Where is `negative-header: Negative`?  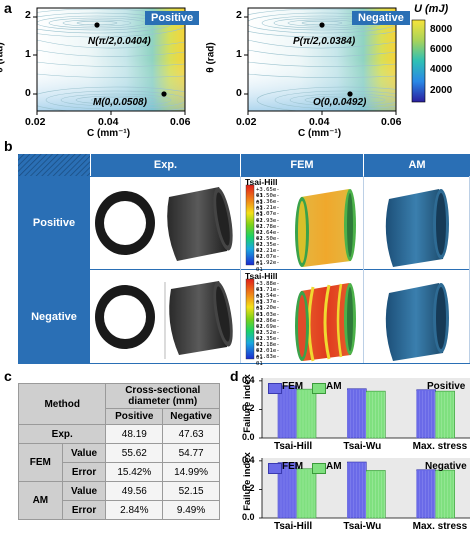 negative-header: Negative is located at coordinates (191, 416).